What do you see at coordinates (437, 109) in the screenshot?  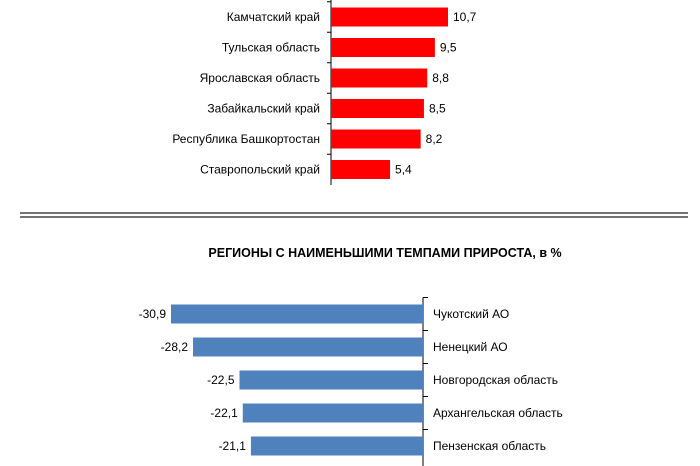 I see `top-value-label: 8,5` at bounding box center [437, 109].